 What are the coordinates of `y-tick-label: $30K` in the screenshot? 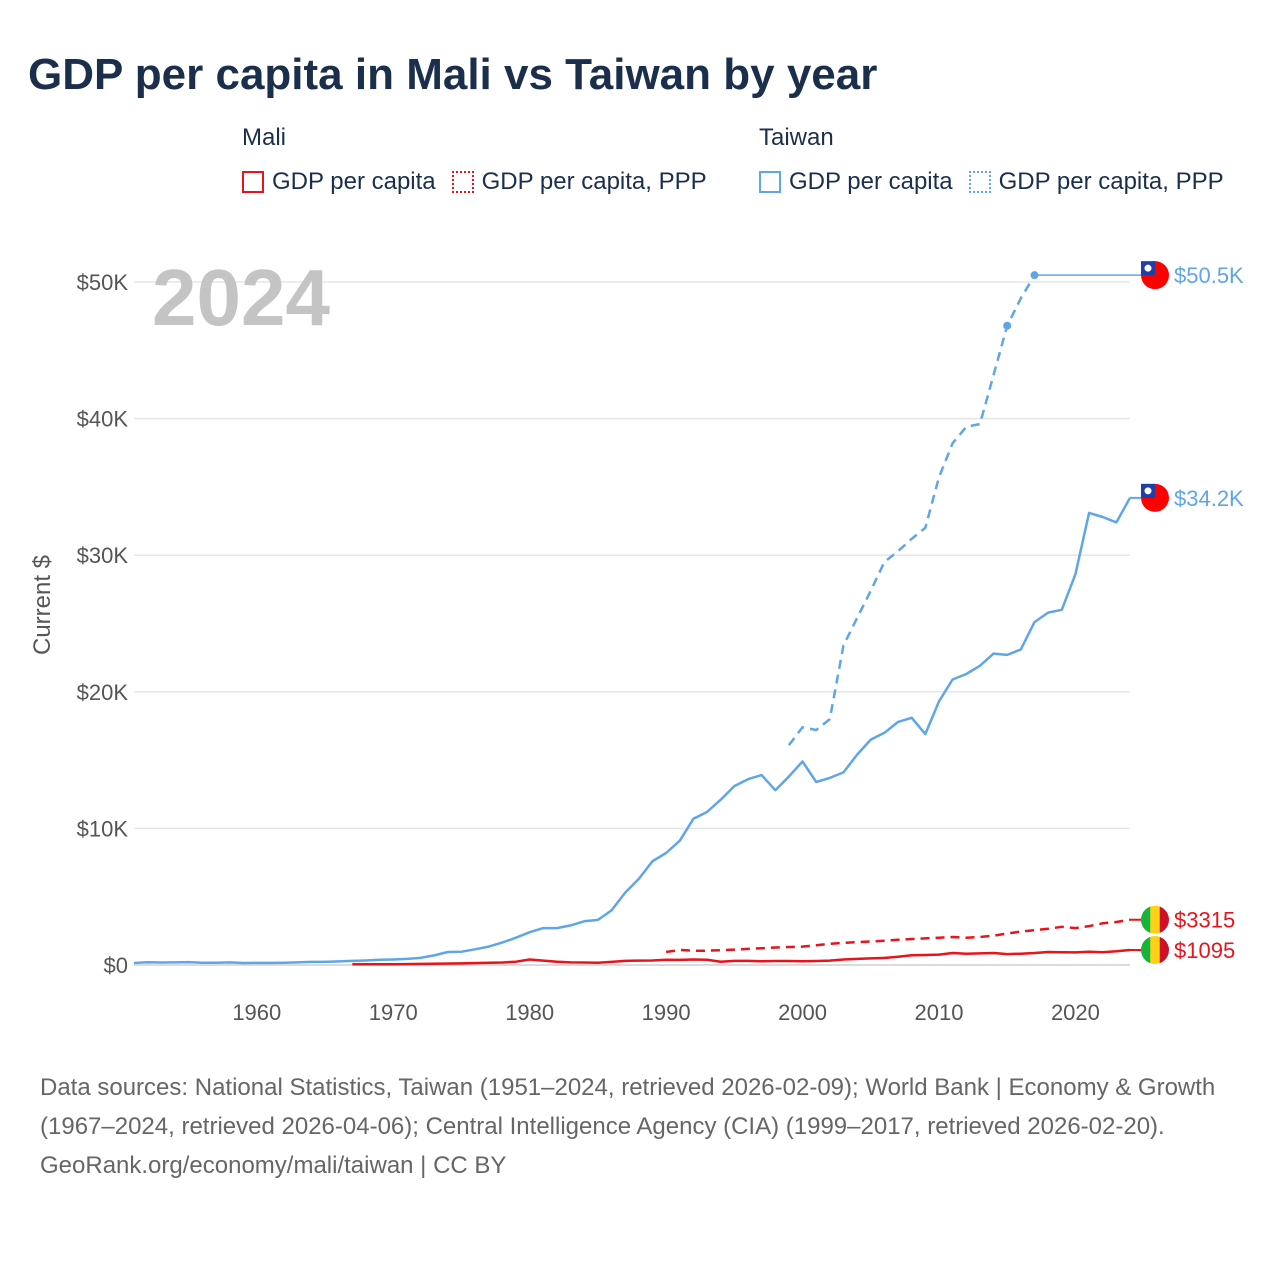 It's located at (103, 555).